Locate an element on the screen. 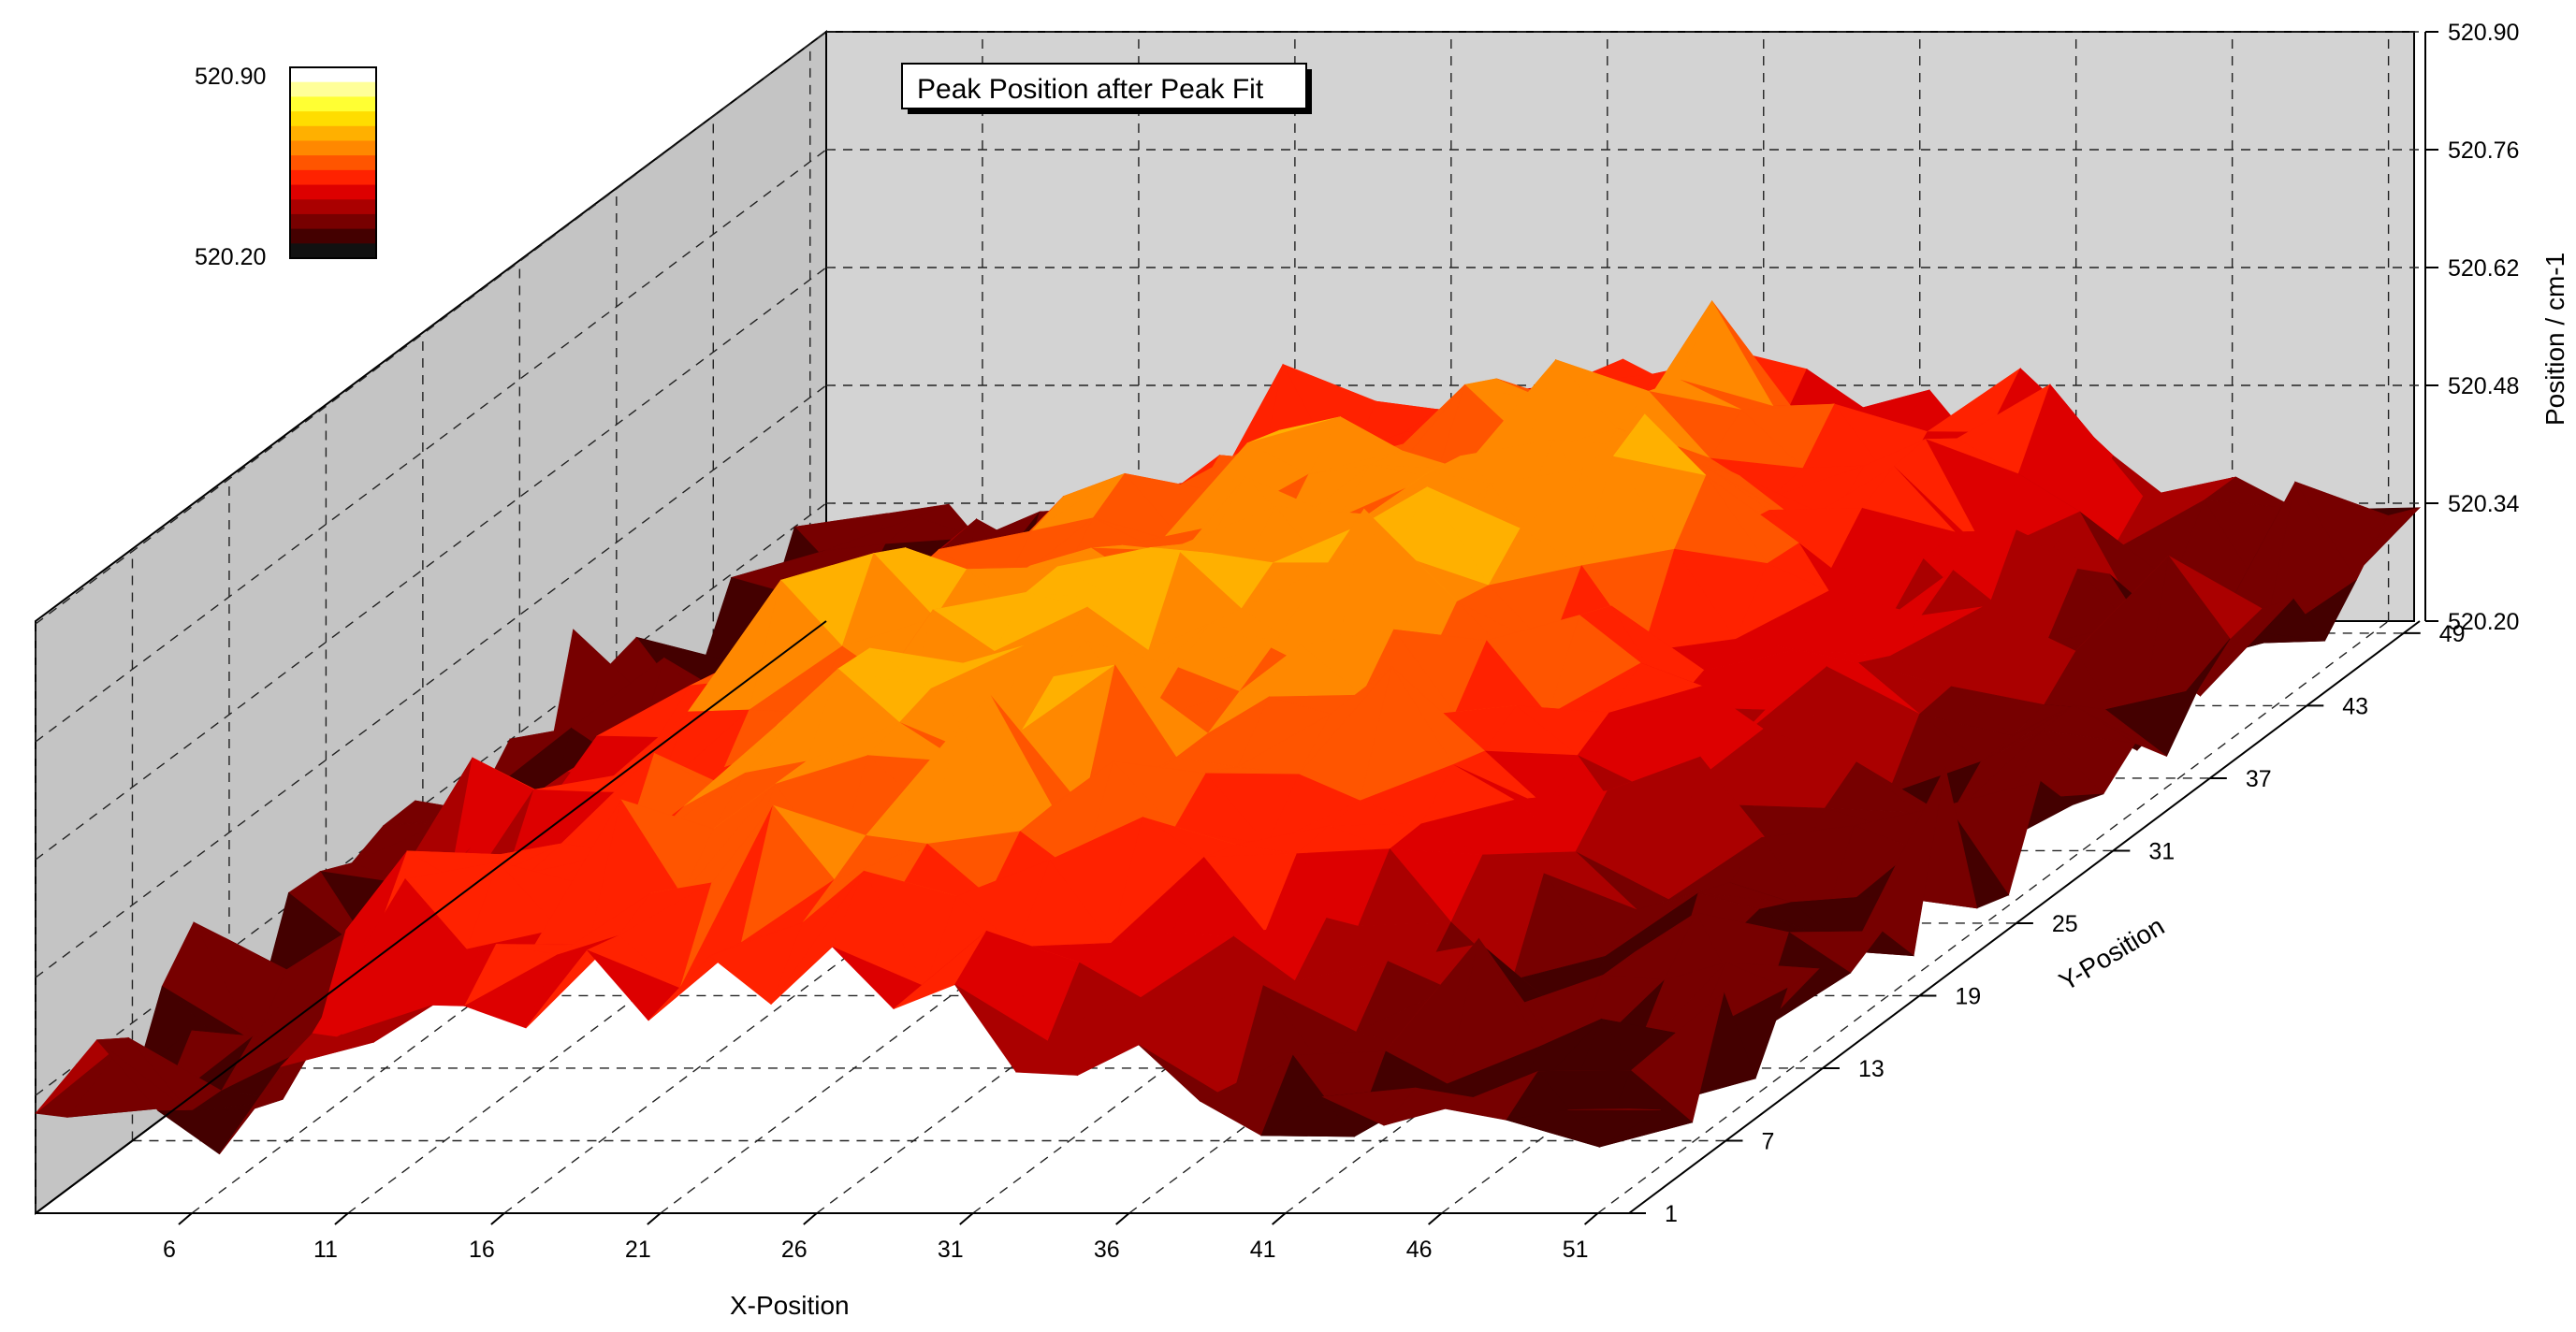 The width and height of the screenshot is (2576, 1332). colorbar-max-label: 520.90 is located at coordinates (230, 77).